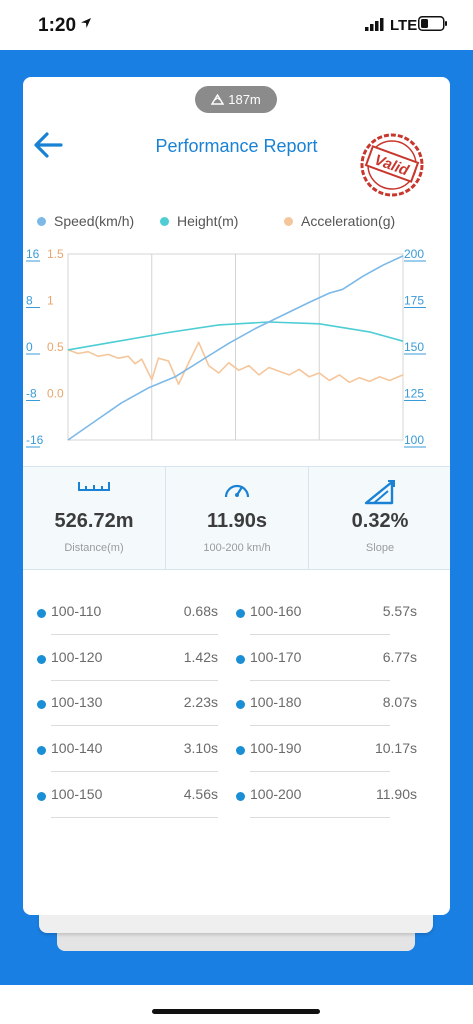  I want to click on distance-badge: 187m, so click(236, 99).